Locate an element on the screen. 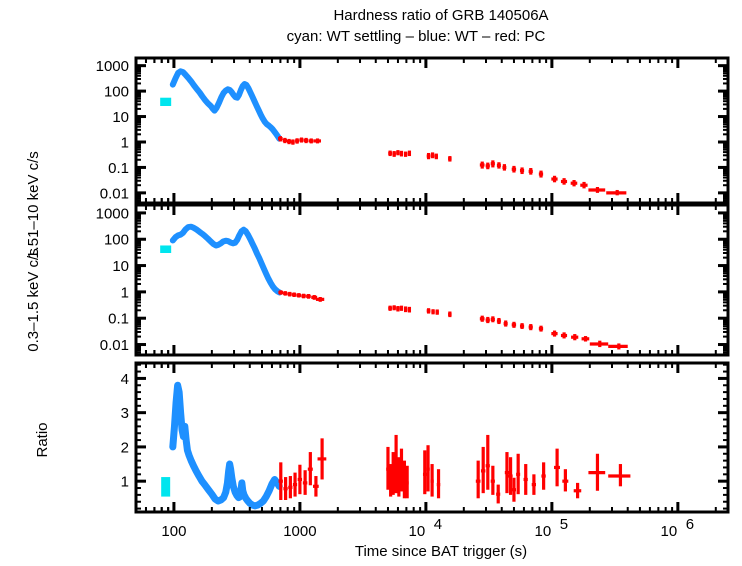  x-tick-label: 10 4 is located at coordinates (426, 528).